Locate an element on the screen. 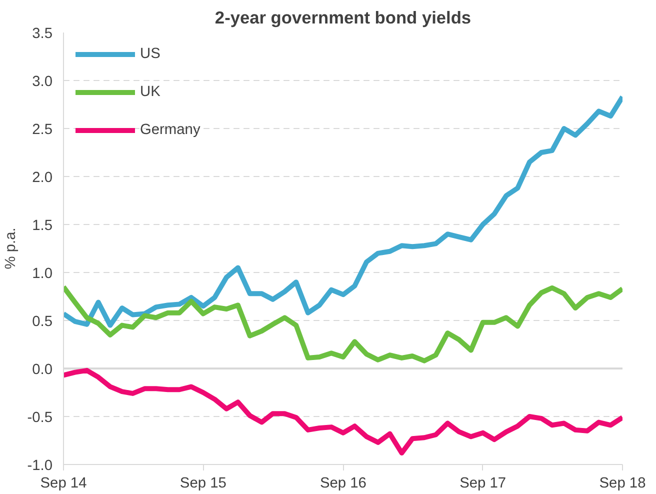  legend-label: Germany is located at coordinates (170, 130).